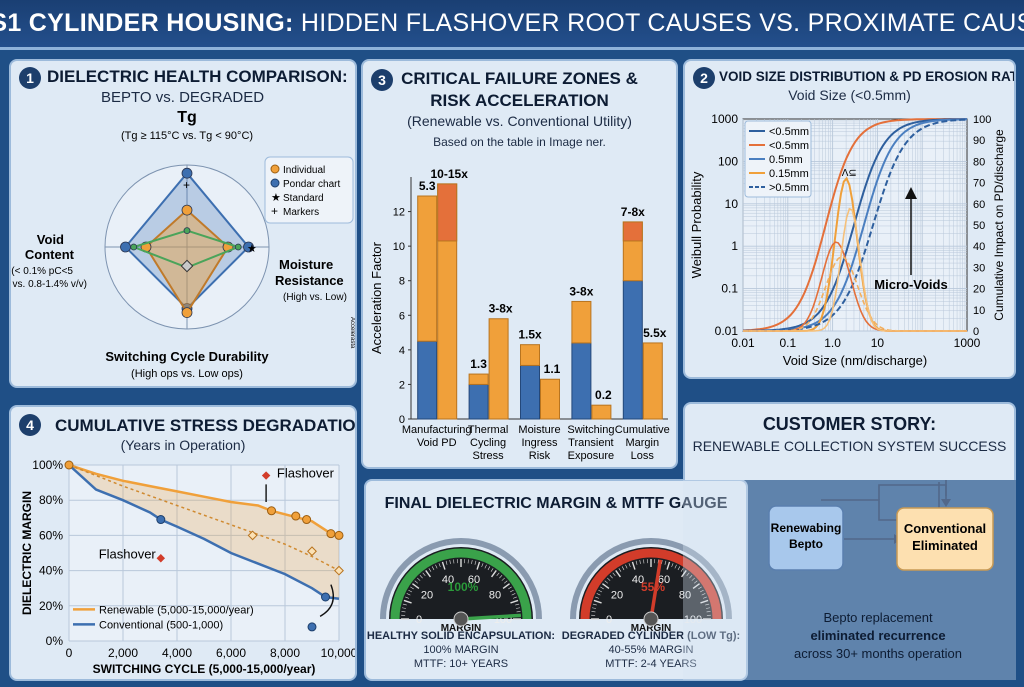 This screenshot has height=687, width=1024. What do you see at coordinates (979, 141) in the screenshot?
I see `y2-tick-label: 90` at bounding box center [979, 141].